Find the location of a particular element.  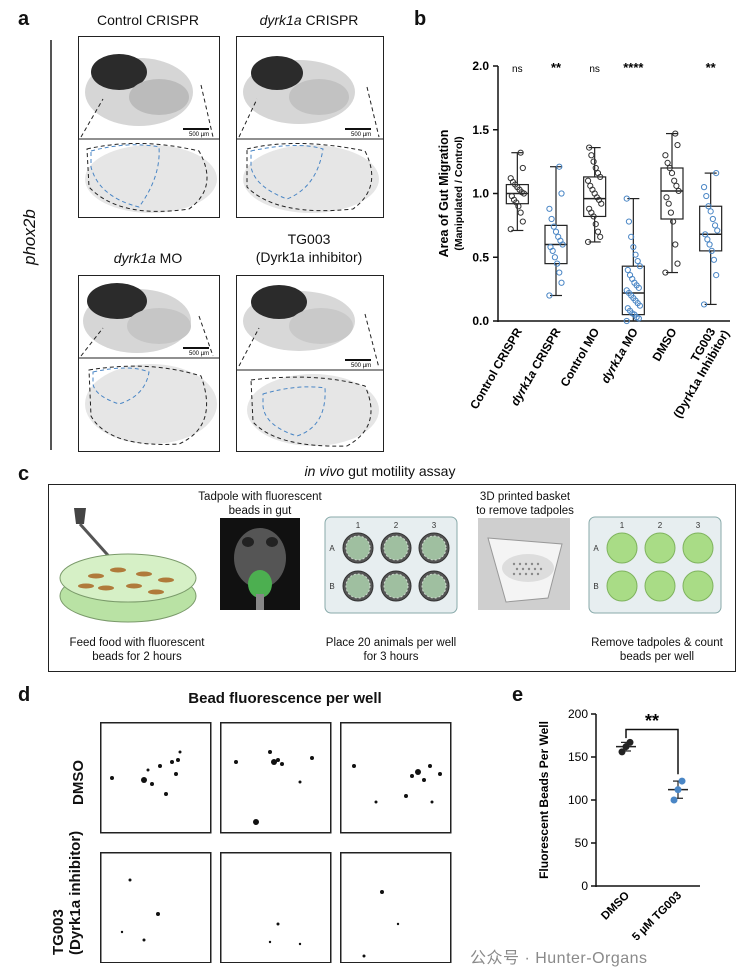

well-inner is located at coordinates (396, 548).